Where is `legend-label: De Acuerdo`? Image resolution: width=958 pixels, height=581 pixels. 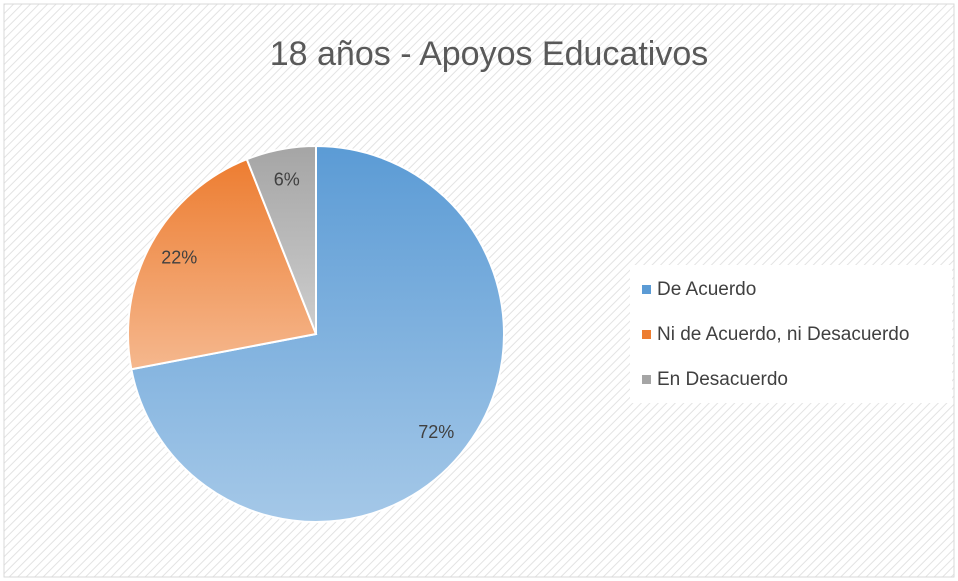 legend-label: De Acuerdo is located at coordinates (706, 289).